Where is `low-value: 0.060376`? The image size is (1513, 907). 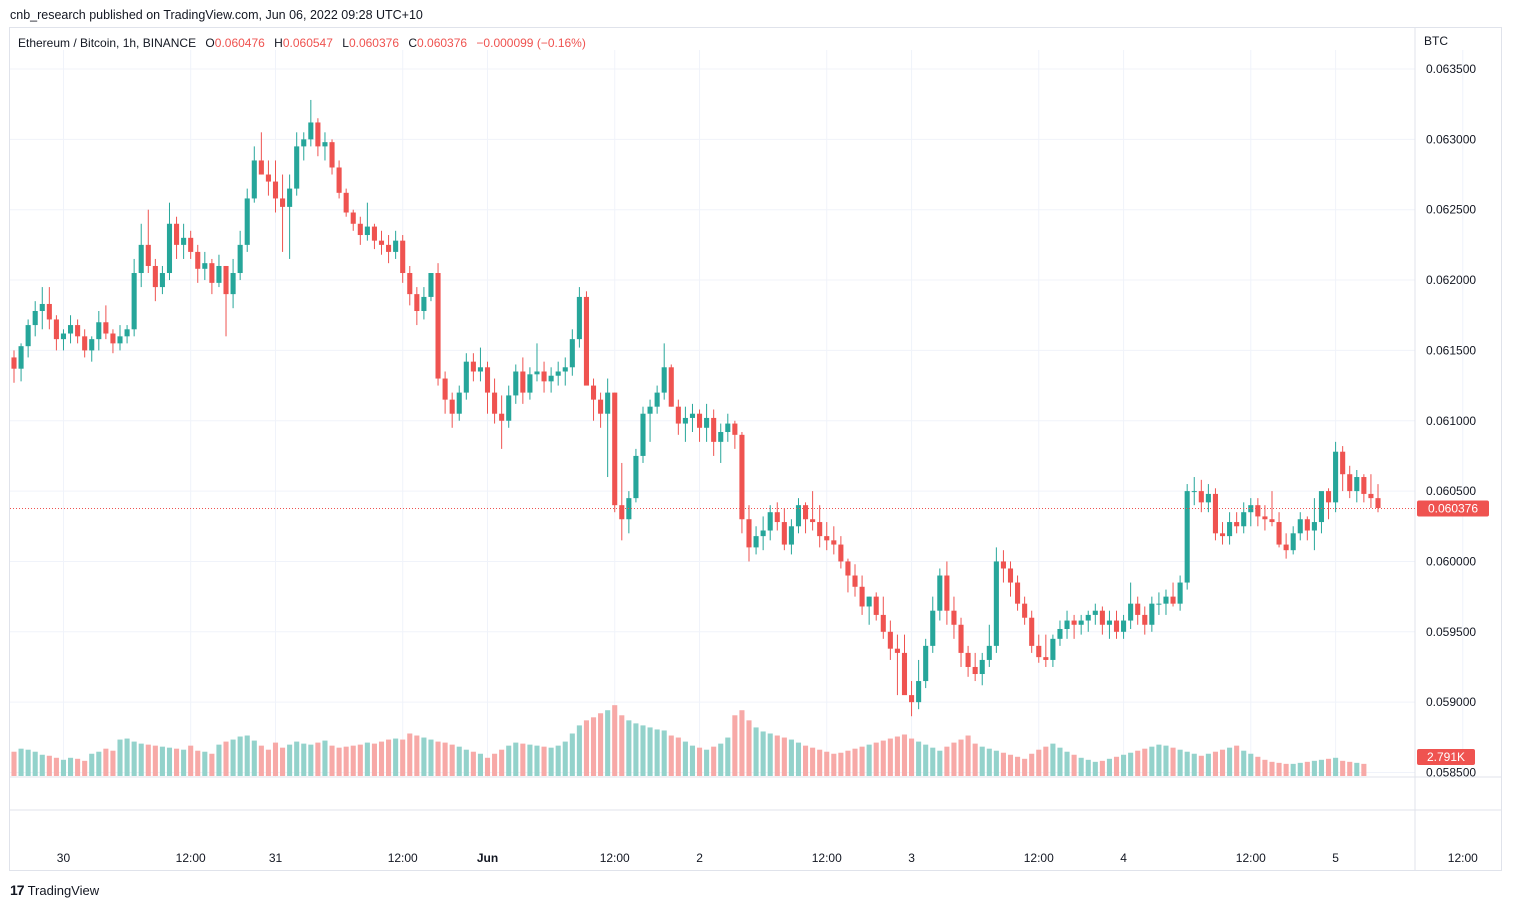
low-value: 0.060376 is located at coordinates (373, 43).